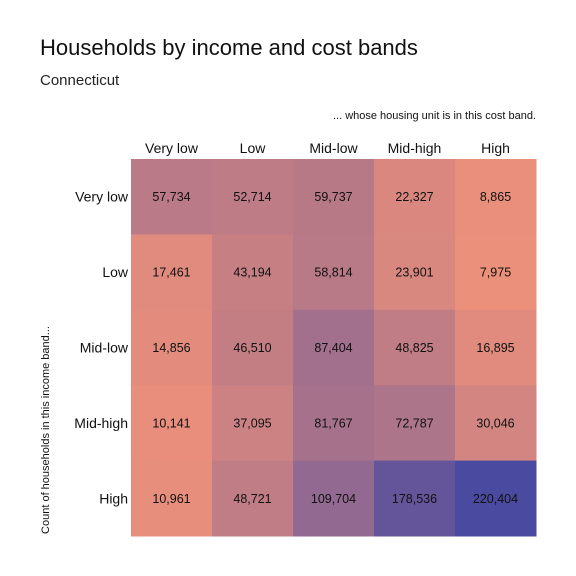  I want to click on cell-value-label: 8,865, so click(495, 197).